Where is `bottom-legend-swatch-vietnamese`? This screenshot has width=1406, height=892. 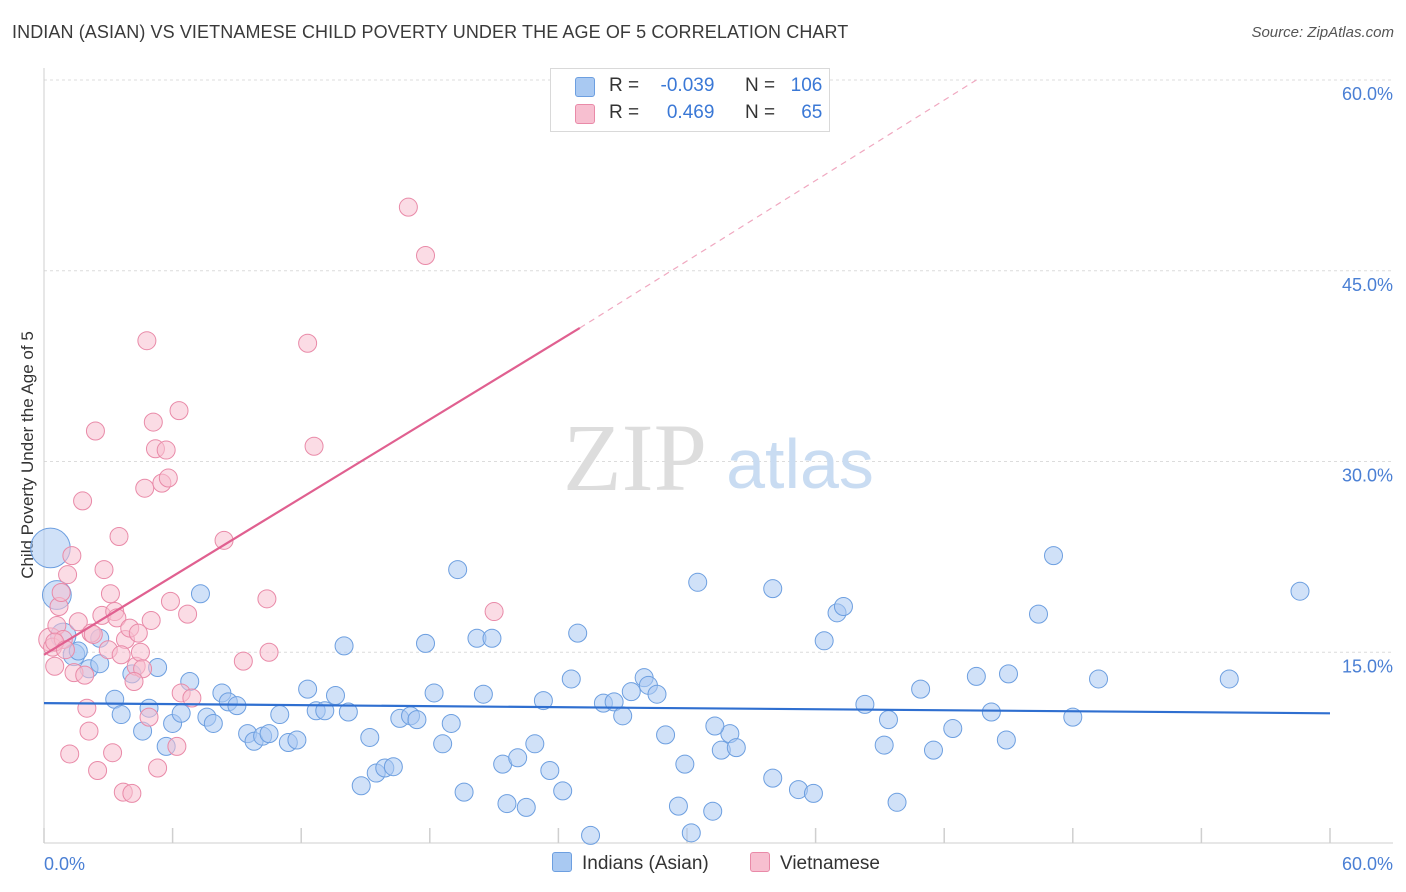
bottom-legend-swatch-vietnamese is located at coordinates (760, 862).